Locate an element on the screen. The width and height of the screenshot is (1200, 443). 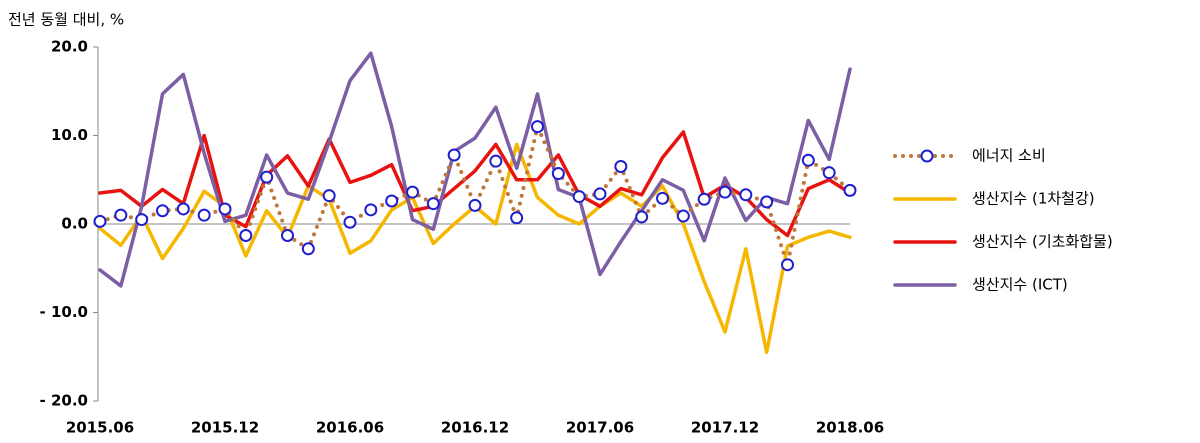
x-tick-label: 2016.06 is located at coordinates (350, 428).